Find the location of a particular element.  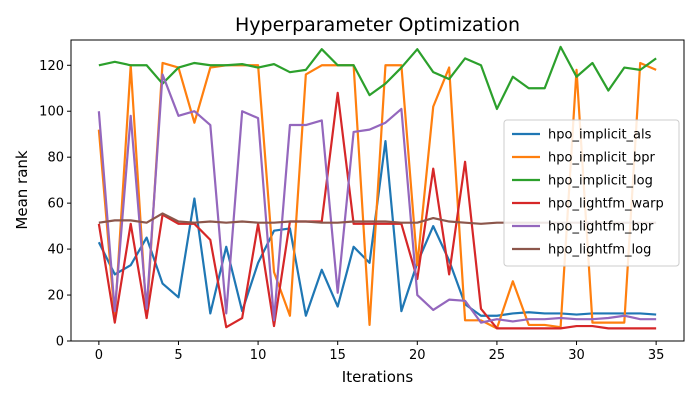

y-tick-label: 120 is located at coordinates (51, 66).